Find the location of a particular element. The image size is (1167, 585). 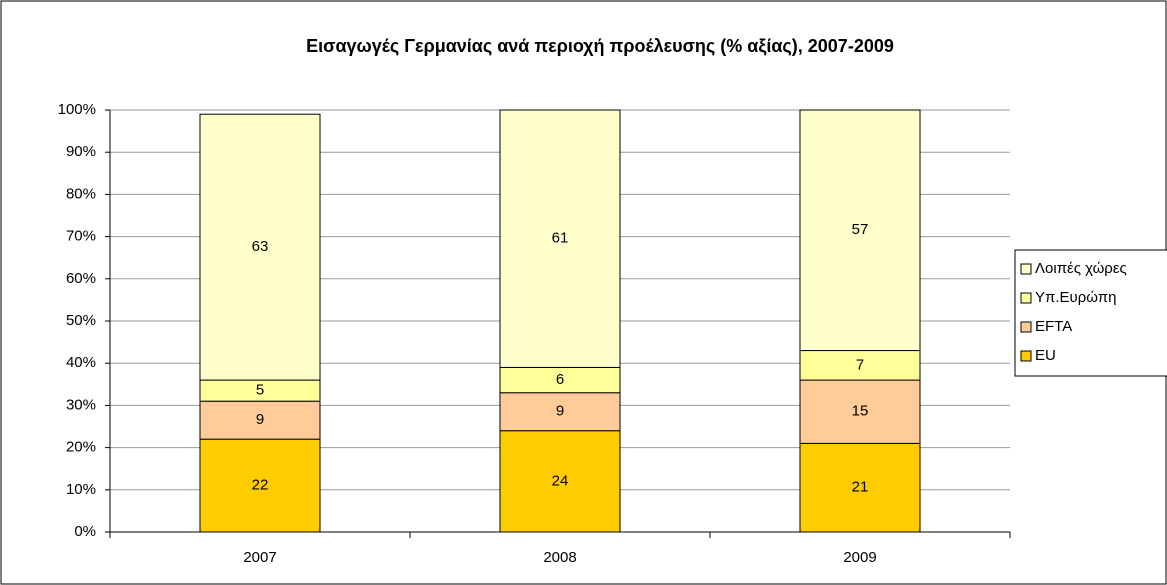

y-tick-label: 80% is located at coordinates (81, 193).